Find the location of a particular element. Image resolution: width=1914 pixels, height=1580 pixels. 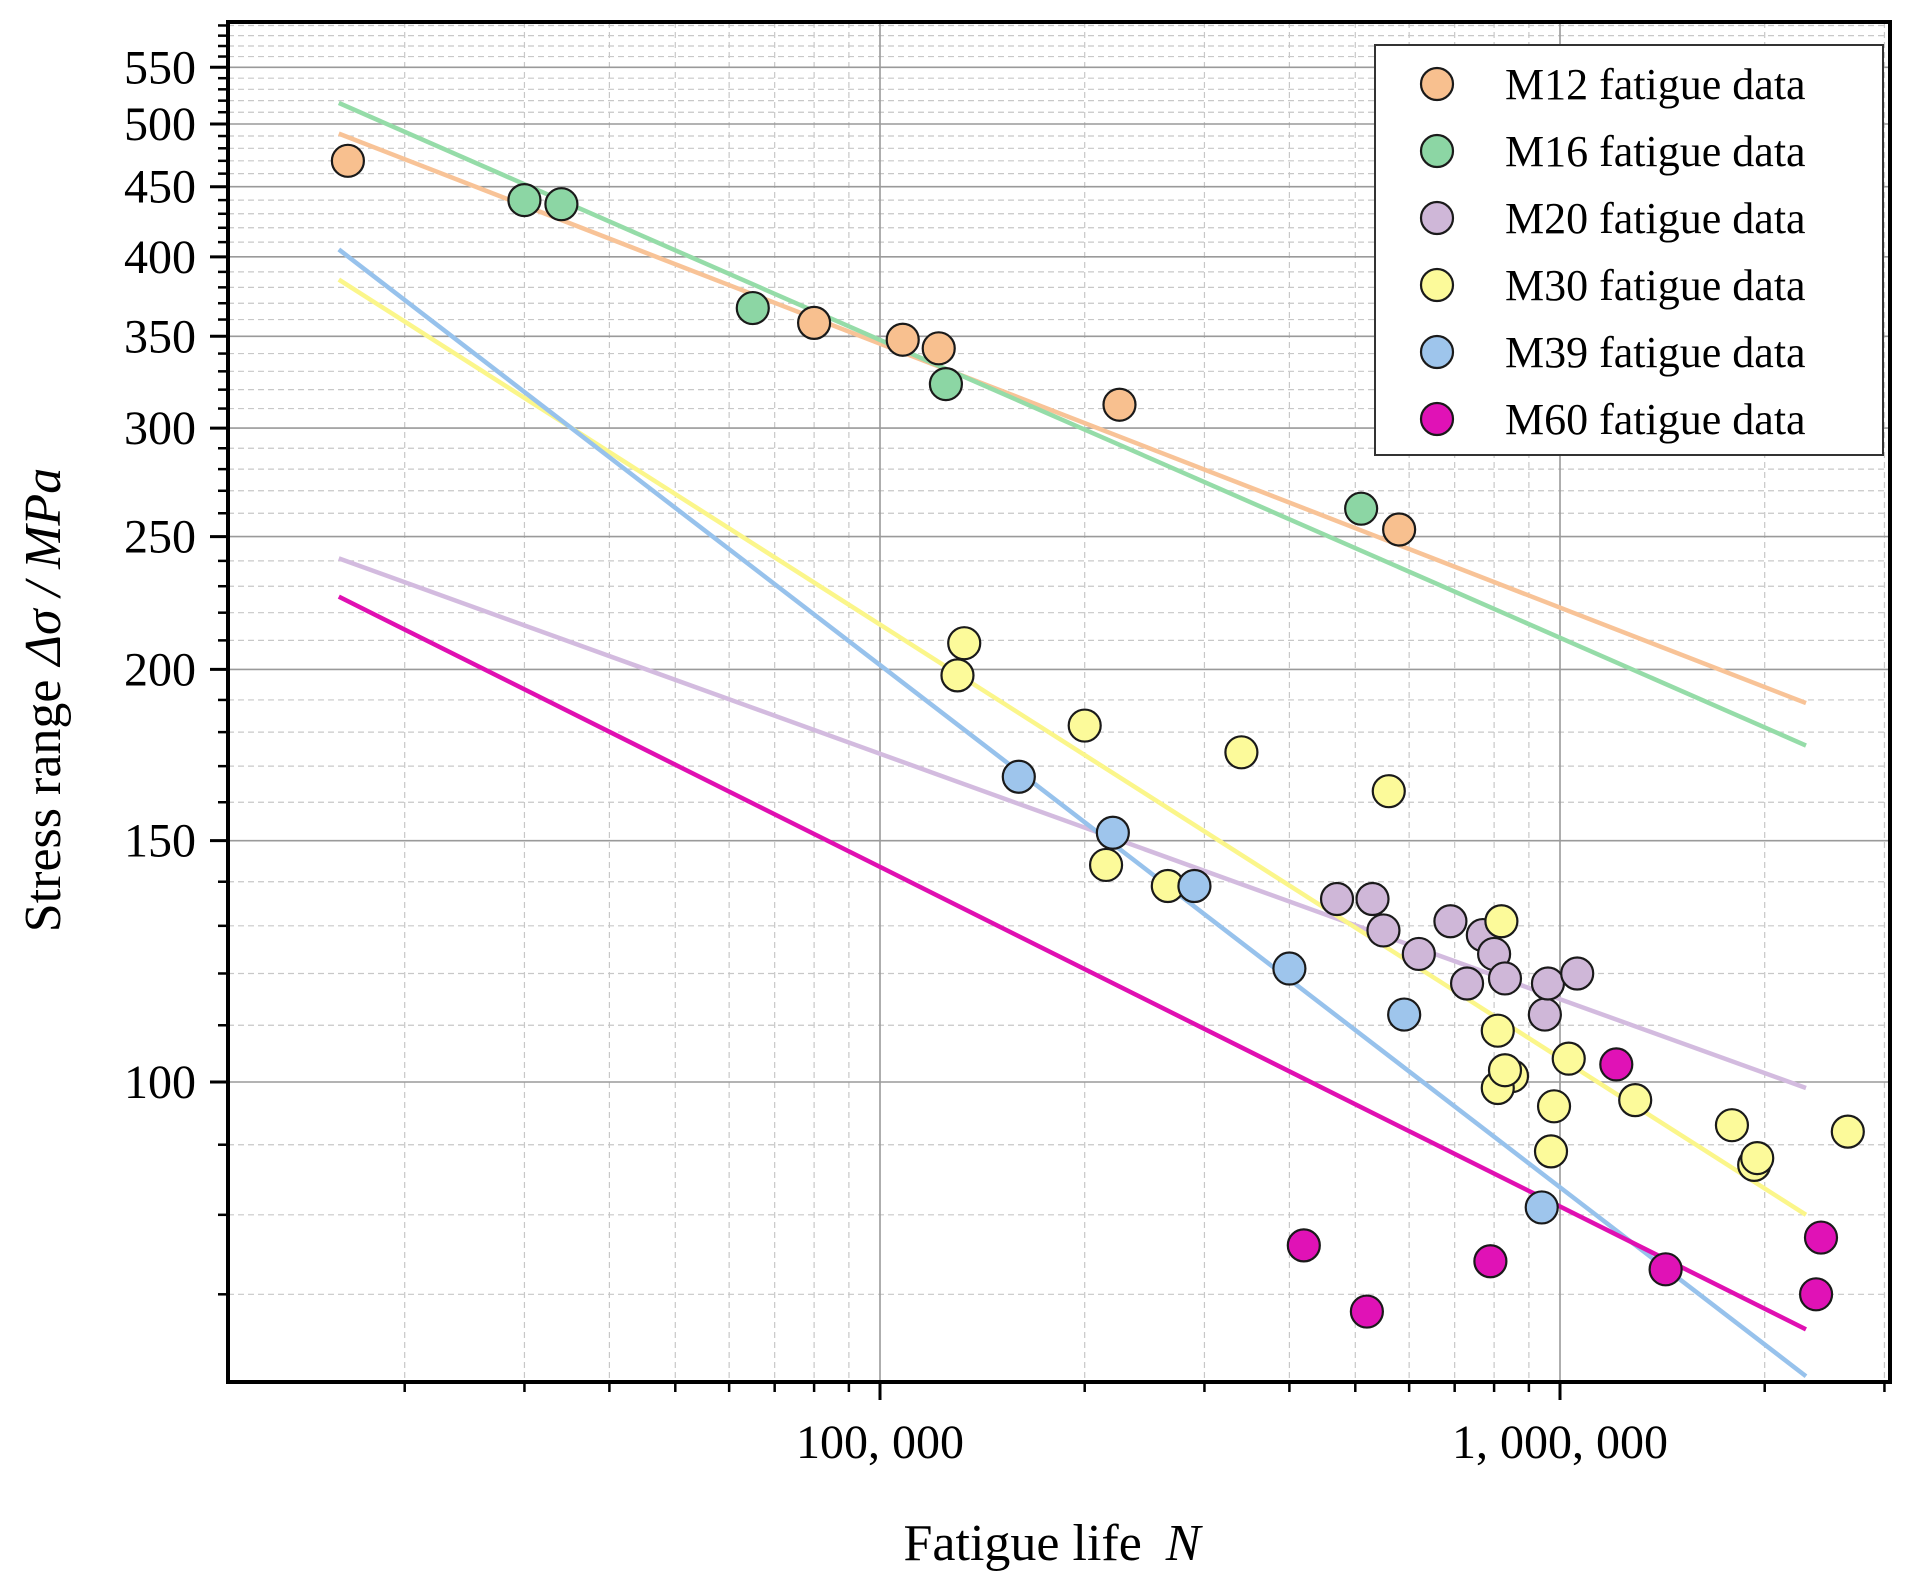

x-tick-label: 1, 000, 000 is located at coordinates (1560, 1442).